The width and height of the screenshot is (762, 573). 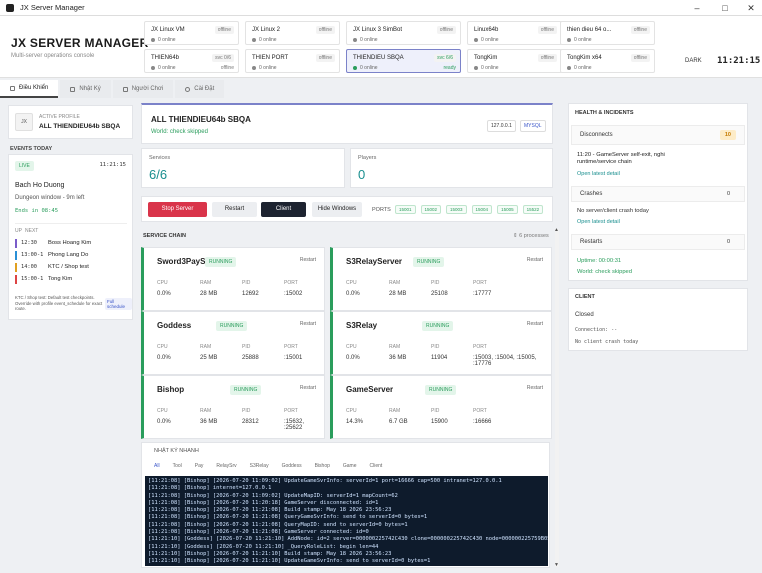 I want to click on maximize-icon: □, so click(x=725, y=8).